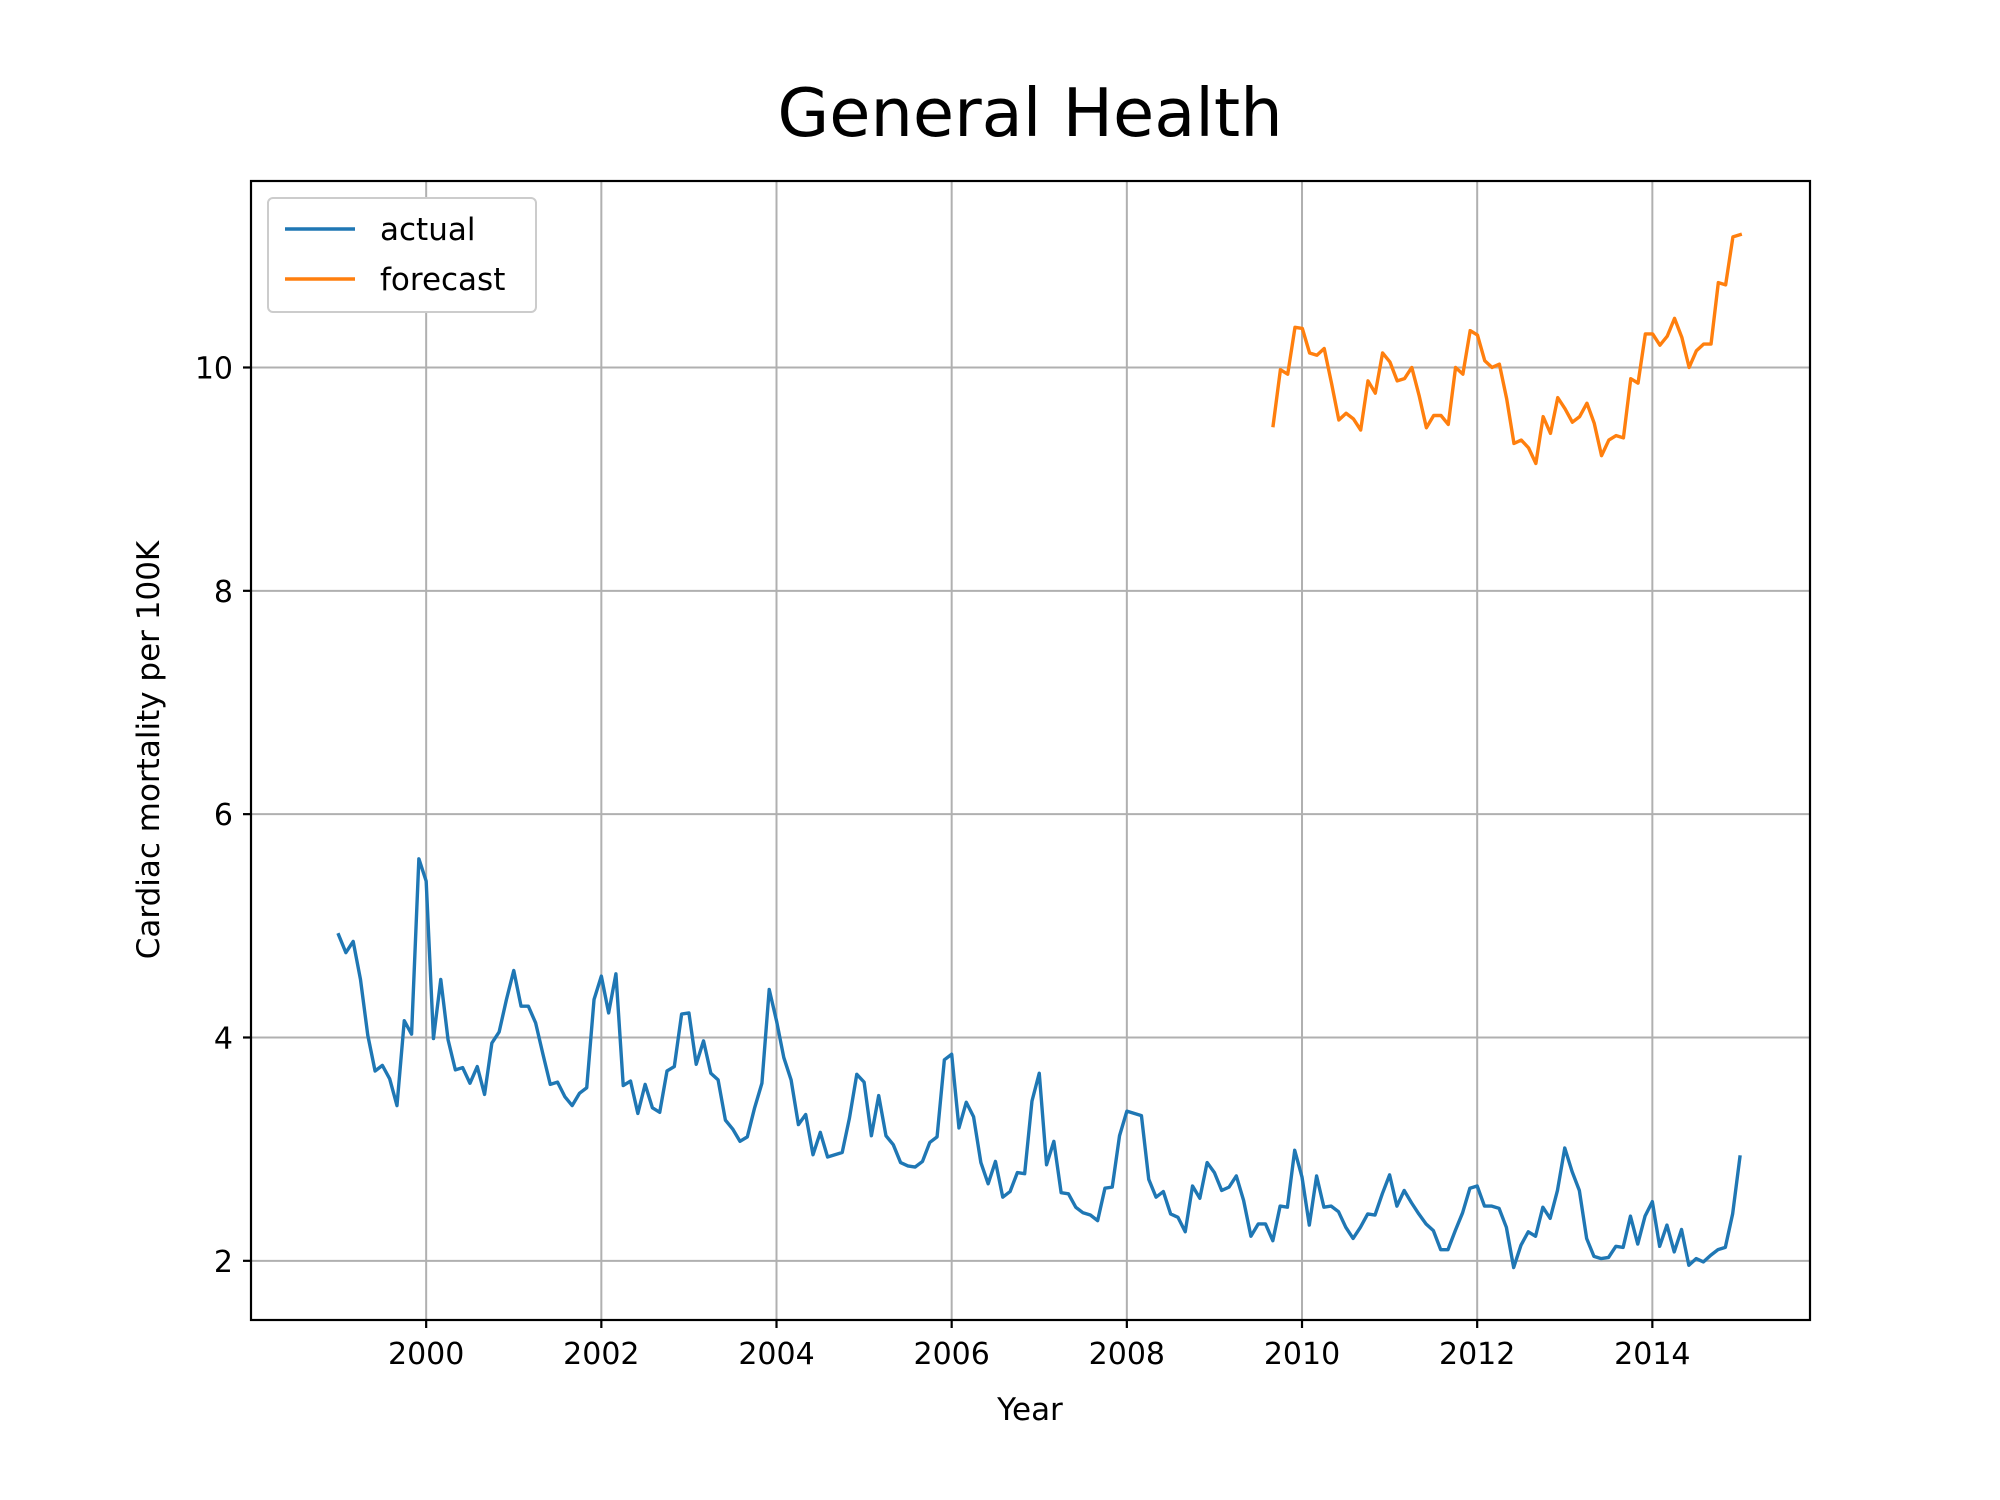 This screenshot has width=2000, height=1500. I want to click on chart-title: General Health, so click(1029, 113).